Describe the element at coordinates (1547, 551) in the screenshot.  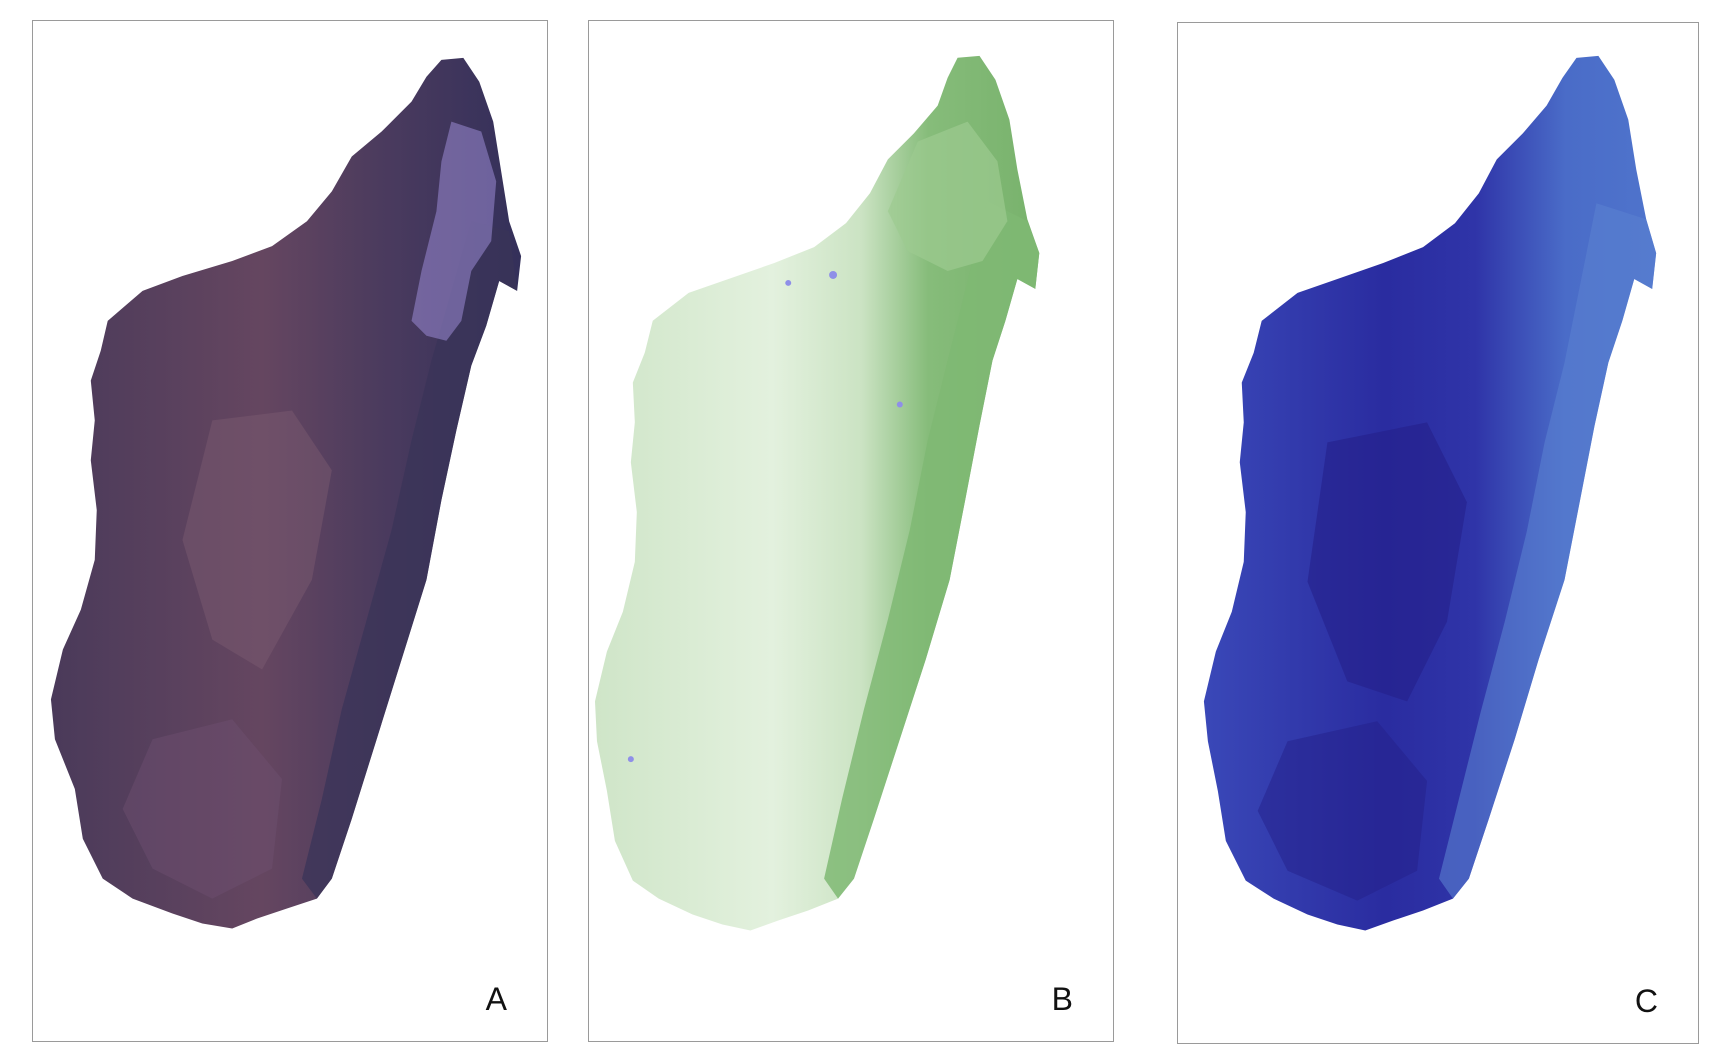
I see `east-light-band` at that location.